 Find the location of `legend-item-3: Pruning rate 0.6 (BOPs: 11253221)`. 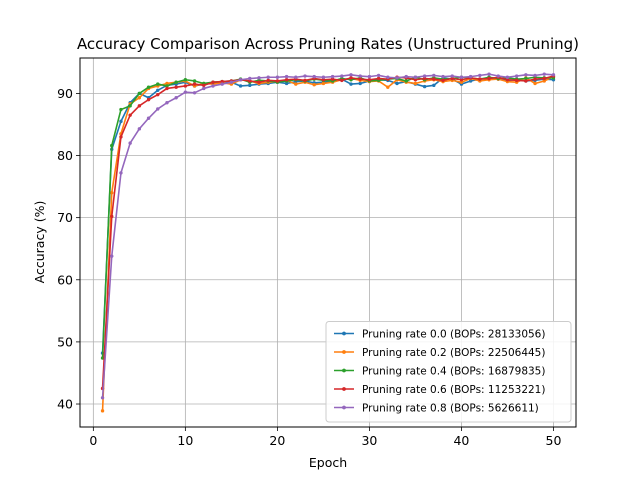

legend-item-3: Pruning rate 0.6 (BOPs: 11253221) is located at coordinates (439, 390).